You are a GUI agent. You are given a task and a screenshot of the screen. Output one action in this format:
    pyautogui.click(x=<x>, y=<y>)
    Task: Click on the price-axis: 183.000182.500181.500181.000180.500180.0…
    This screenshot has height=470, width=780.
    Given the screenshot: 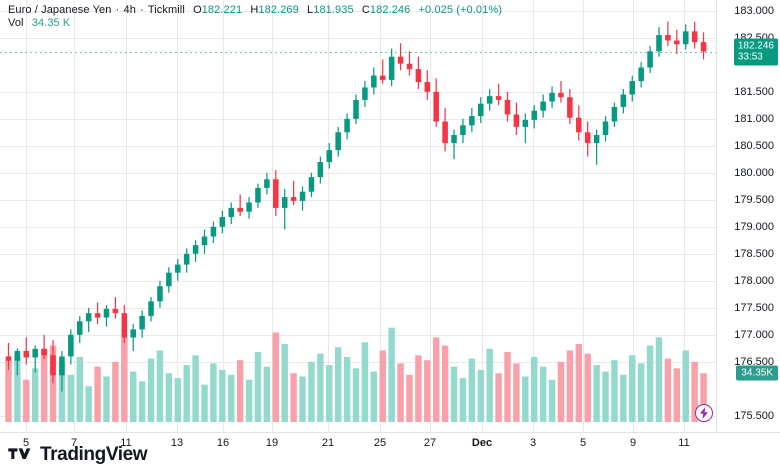 What is the action you would take?
    pyautogui.click(x=748, y=216)
    